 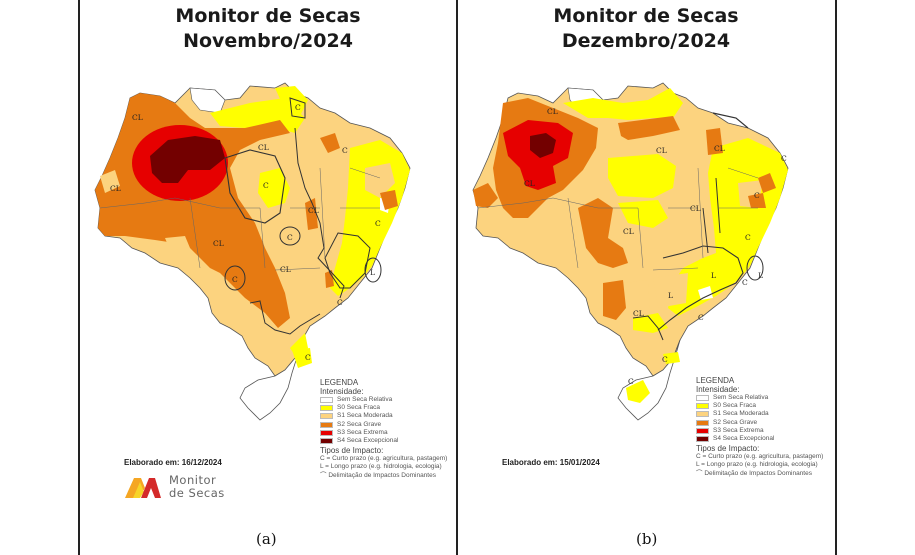 I want to click on title-line-2: Dezembro/2024, so click(x=646, y=41).